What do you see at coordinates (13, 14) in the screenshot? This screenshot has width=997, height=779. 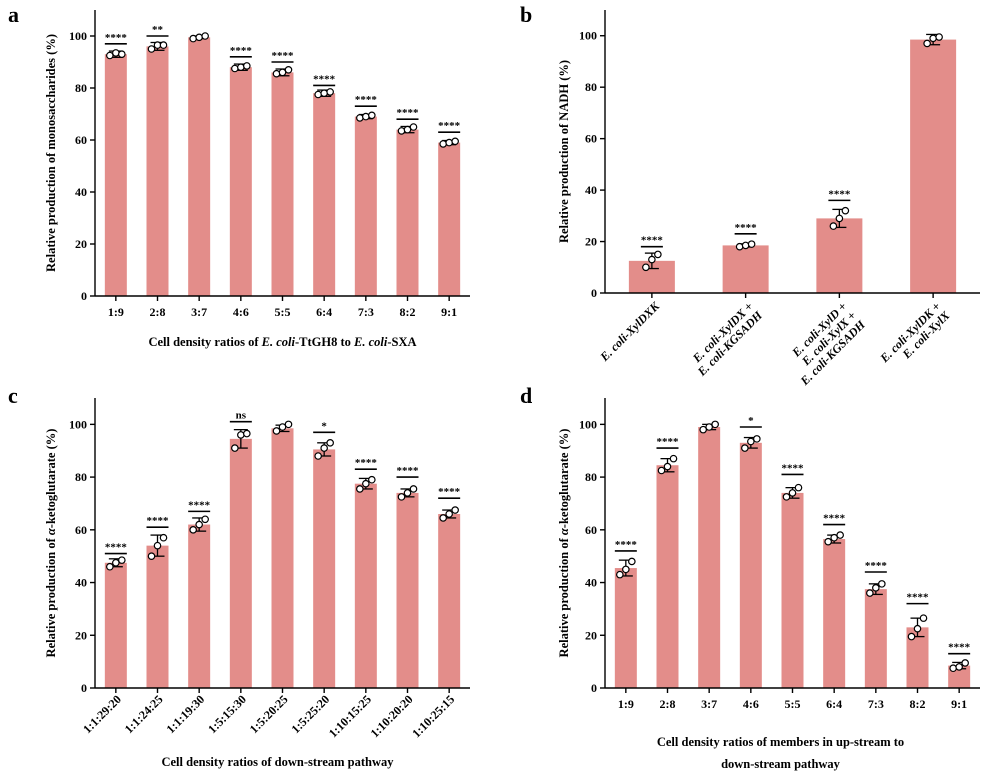 I see `panel-letter-a: a` at bounding box center [13, 14].